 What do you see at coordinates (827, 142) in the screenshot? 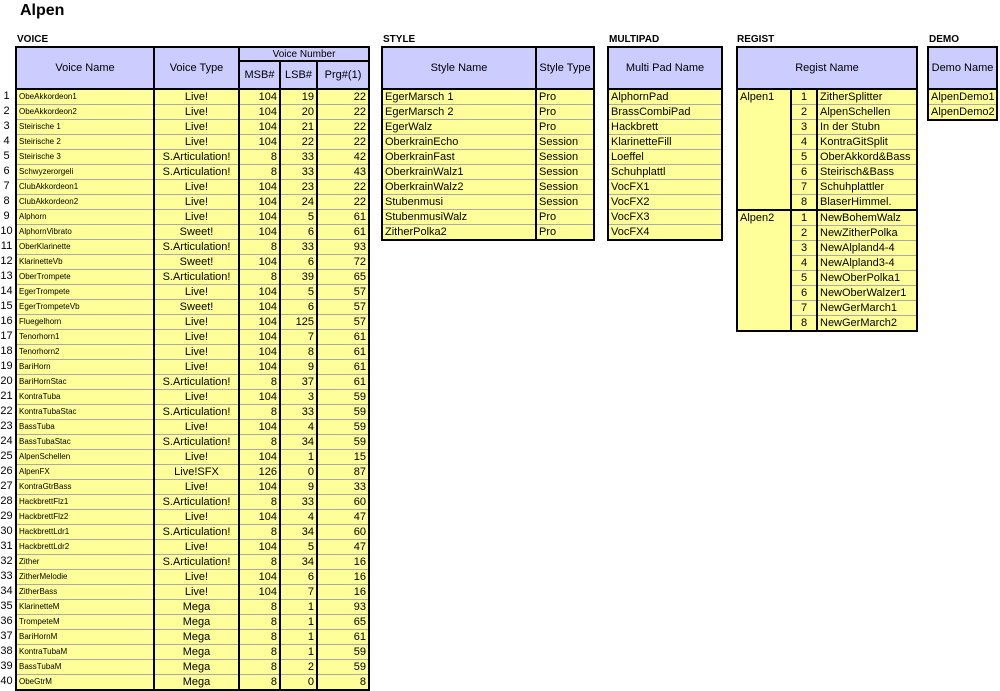
I see `table-row: 4 KontraGitSplit` at bounding box center [827, 142].